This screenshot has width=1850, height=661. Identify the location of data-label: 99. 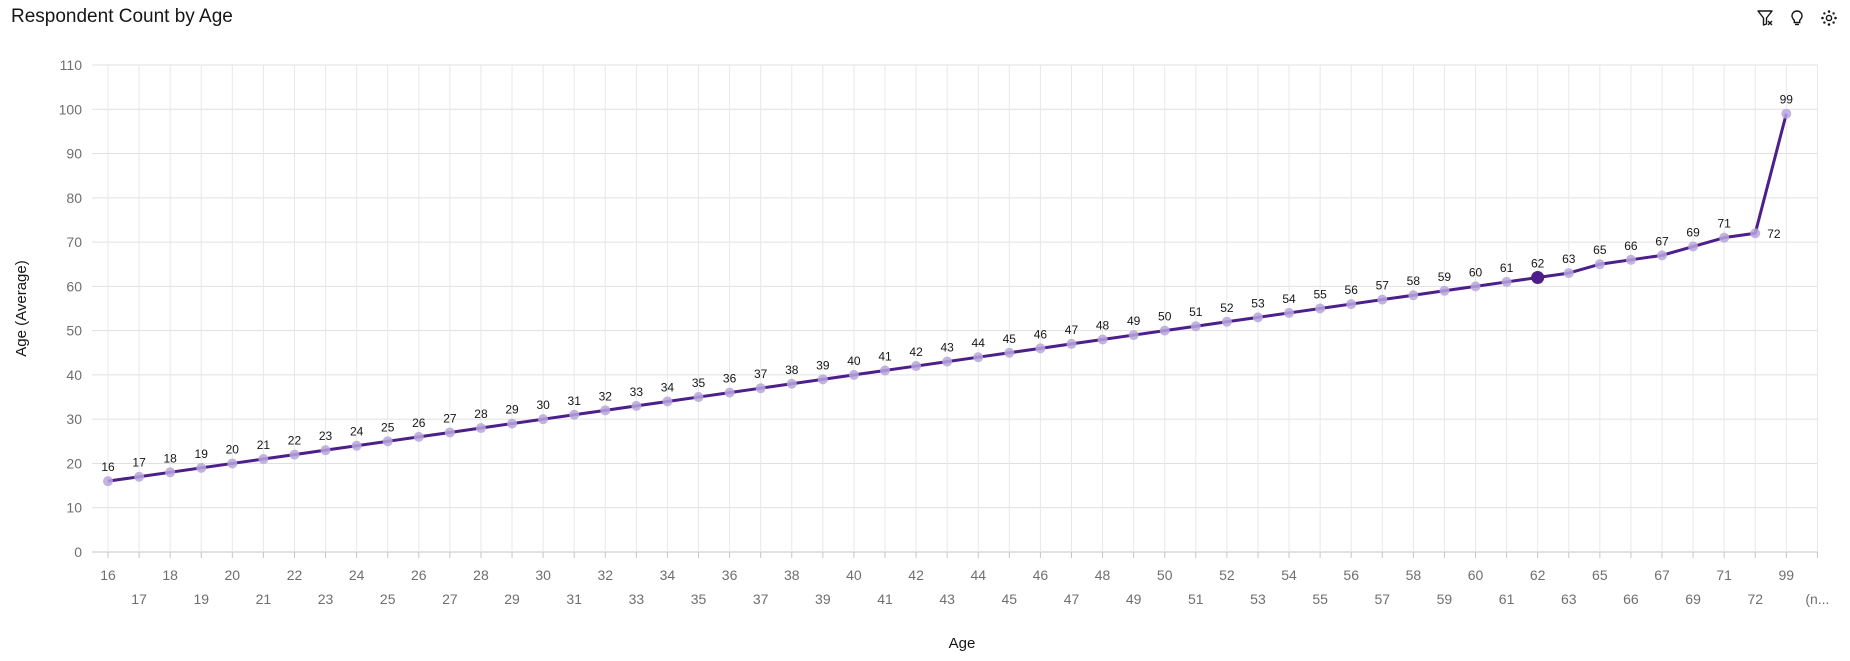
(1787, 100).